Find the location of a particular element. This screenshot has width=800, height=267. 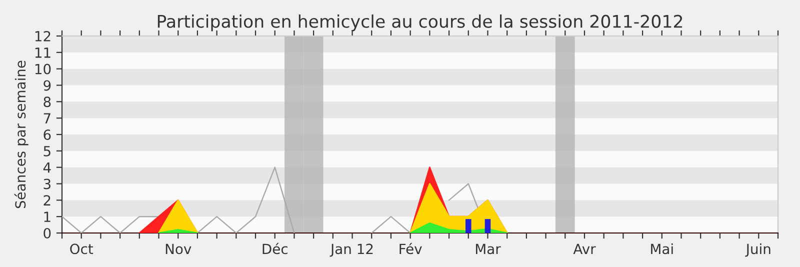

y-tick-label: 8 is located at coordinates (47, 102).